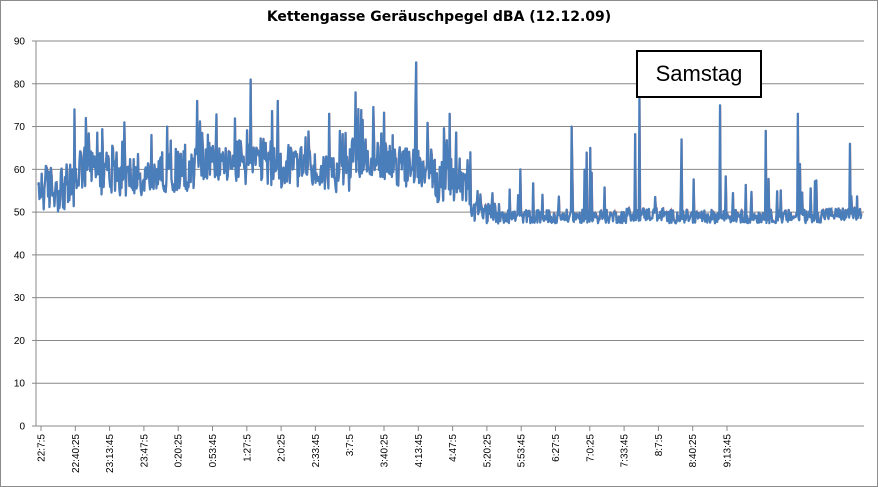 The image size is (878, 487). I want to click on y-tick-label: 80, so click(20, 84).